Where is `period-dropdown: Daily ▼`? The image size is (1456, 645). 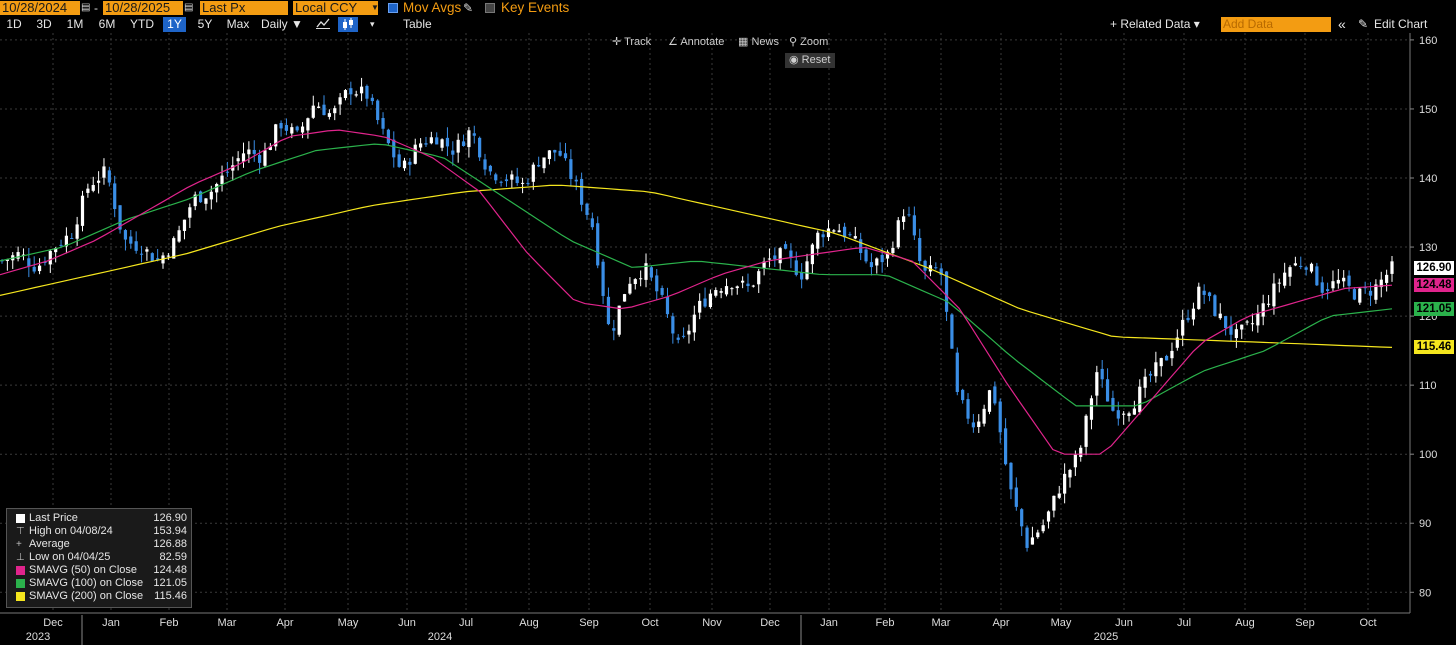
period-dropdown: Daily ▼ is located at coordinates (282, 24).